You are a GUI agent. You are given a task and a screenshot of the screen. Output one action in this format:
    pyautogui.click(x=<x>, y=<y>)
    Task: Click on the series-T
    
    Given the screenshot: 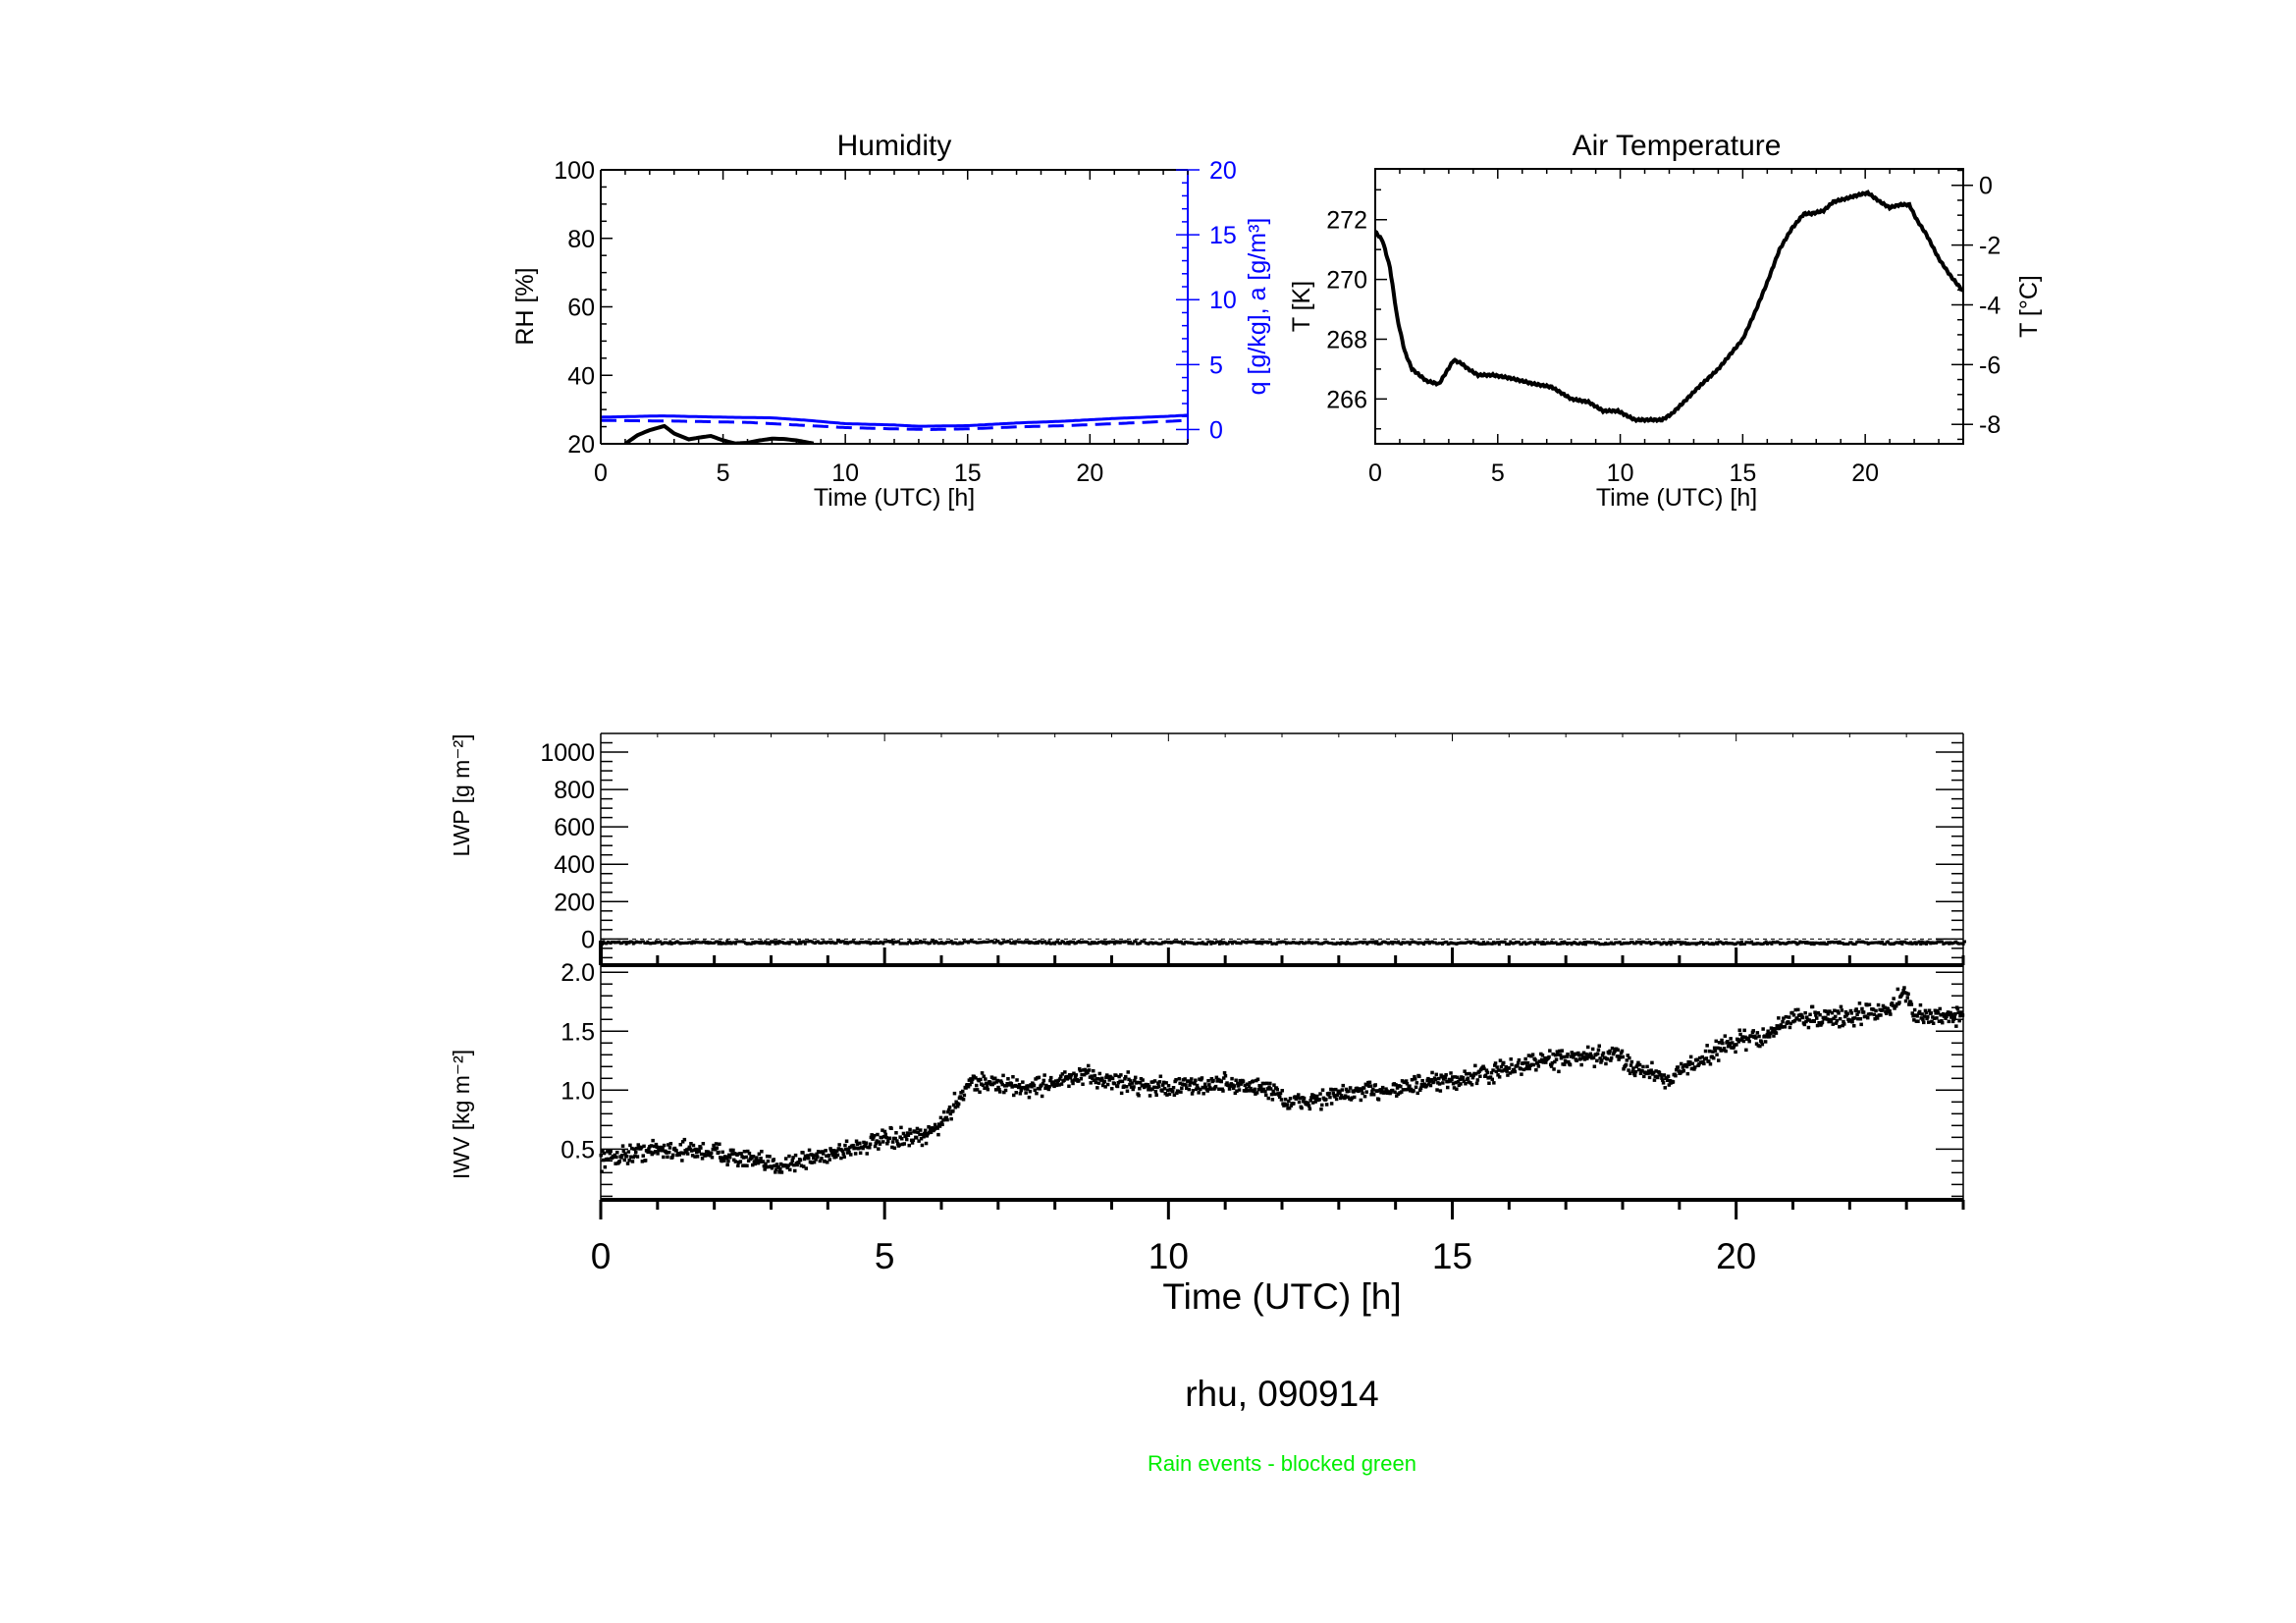 What is the action you would take?
    pyautogui.click(x=1669, y=306)
    